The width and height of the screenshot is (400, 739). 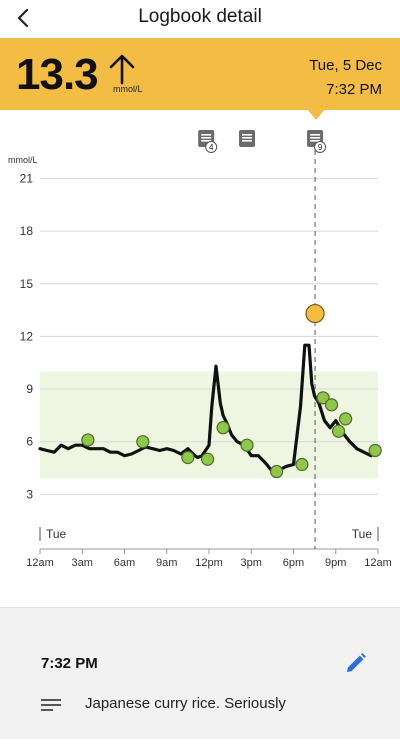 I want to click on x-tick-label: 12pm, so click(x=209, y=563).